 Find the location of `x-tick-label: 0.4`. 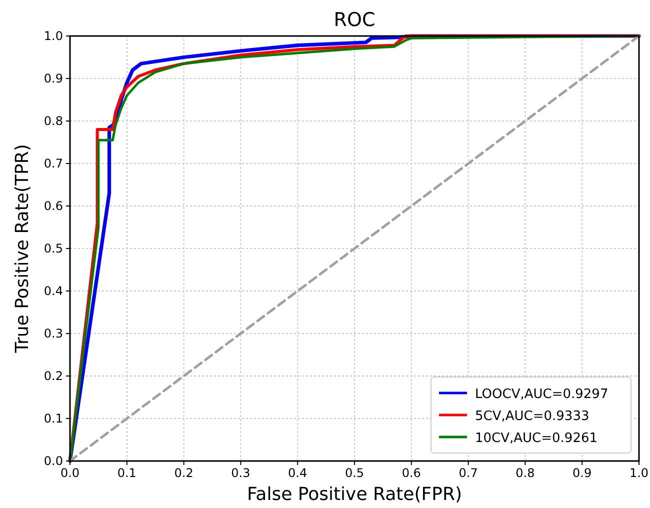

x-tick-label: 0.4 is located at coordinates (298, 473).